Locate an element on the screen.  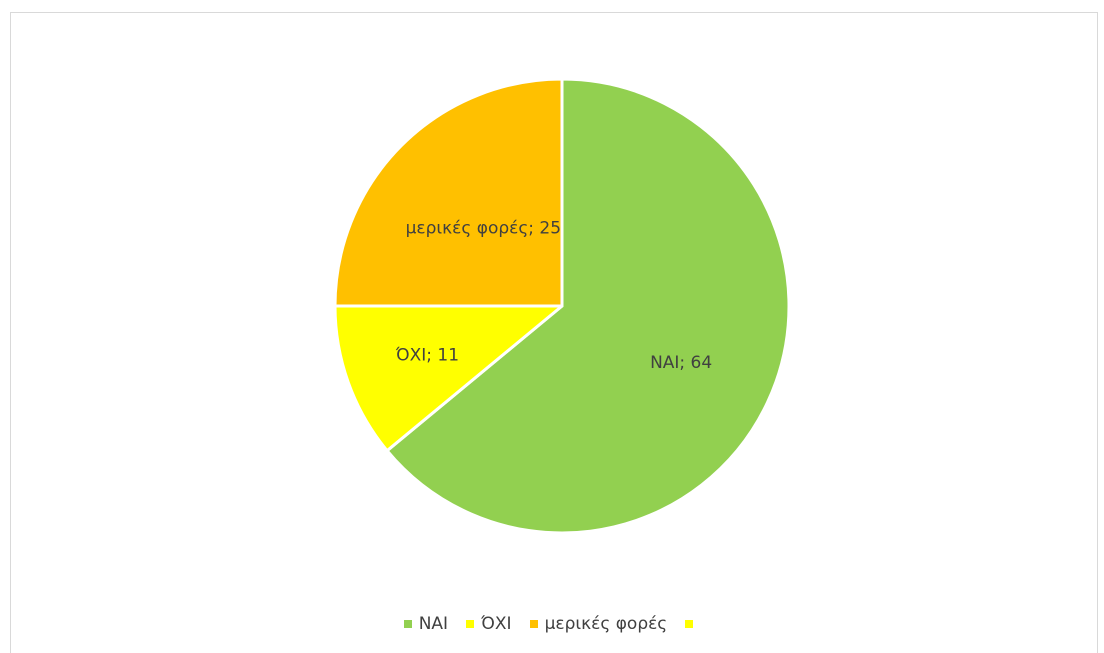
legend-label-2: ΌΧΙ is located at coordinates (496, 624).